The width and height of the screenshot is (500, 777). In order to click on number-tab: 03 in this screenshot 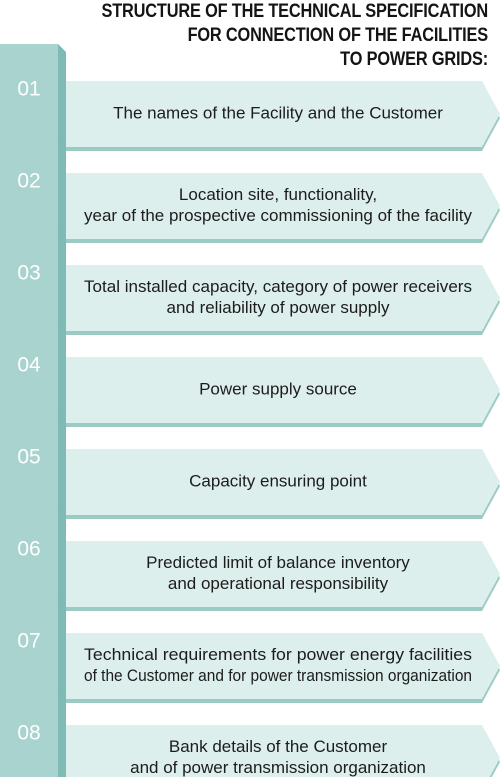, I will do `click(33, 282)`.